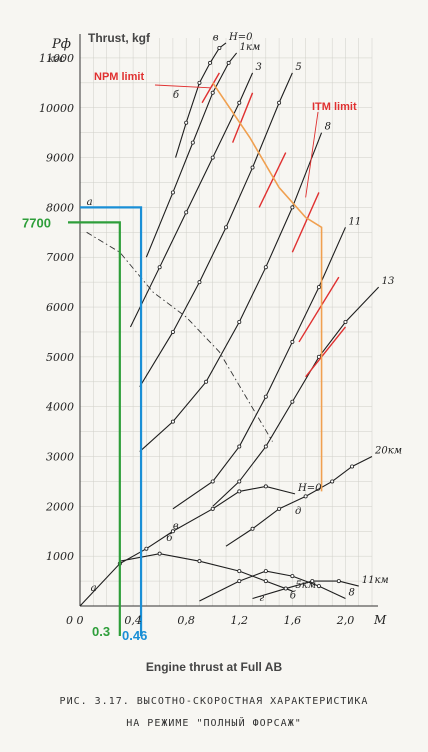  I want to click on y-tick-label: 2000, so click(59, 506).